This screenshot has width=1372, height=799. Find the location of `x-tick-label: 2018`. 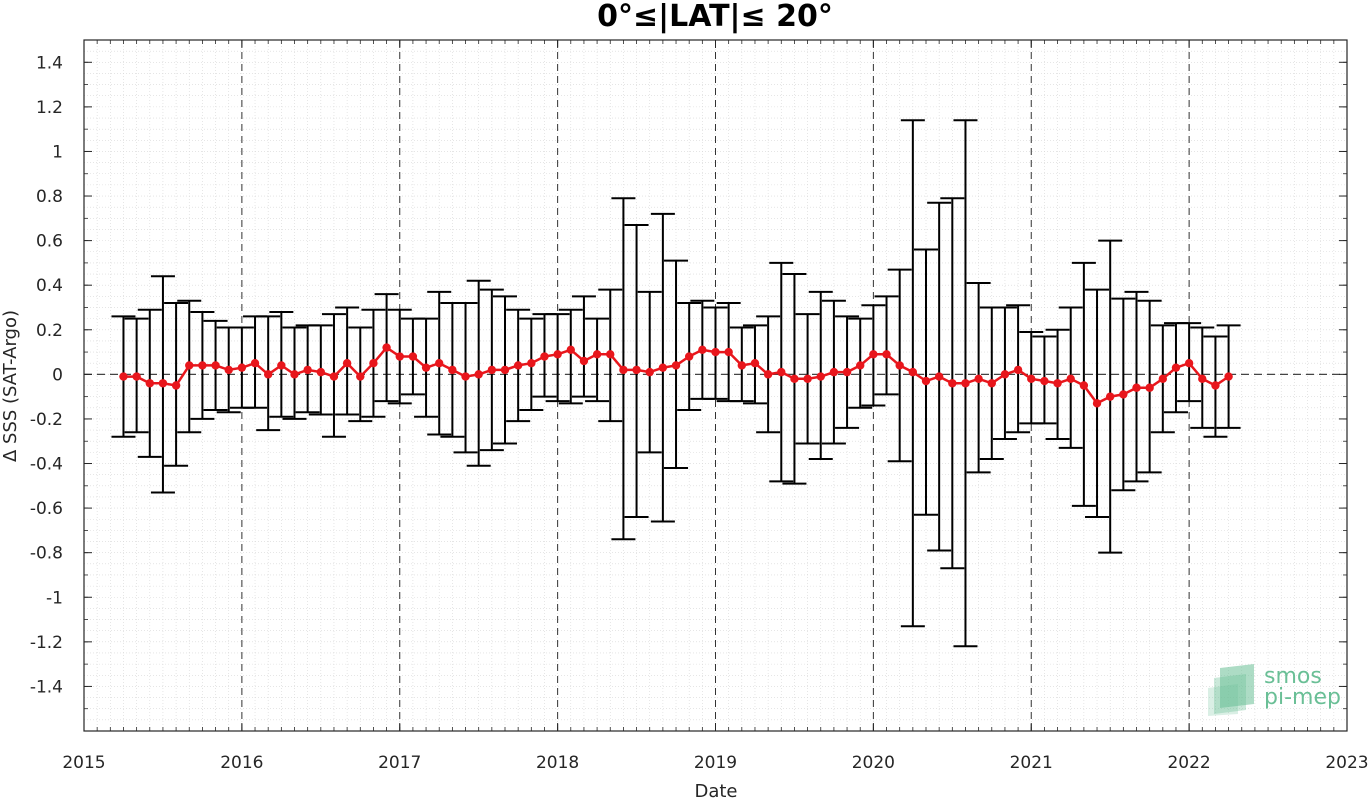

x-tick-label: 2018 is located at coordinates (557, 763).